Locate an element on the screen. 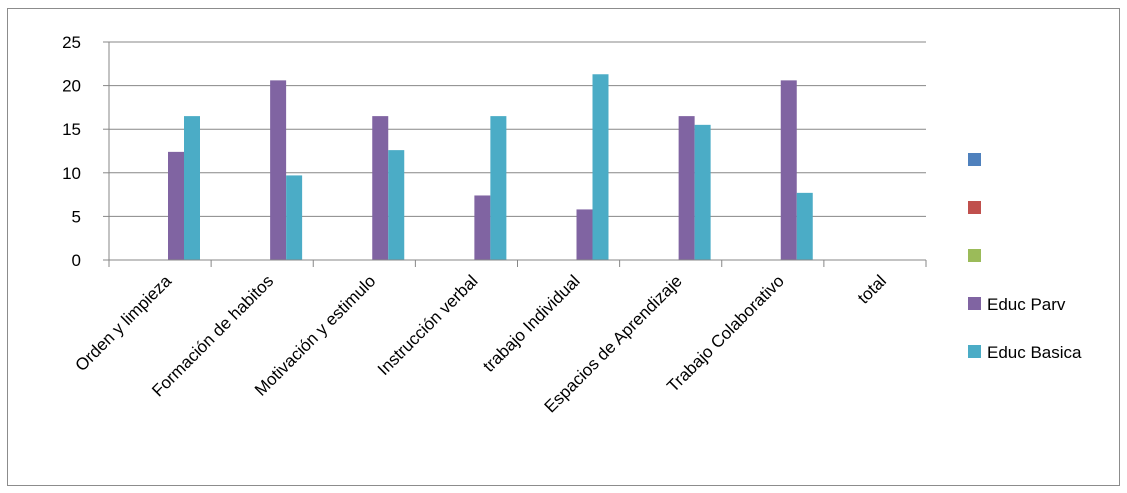  legend: Educ Parv Educ Basica is located at coordinates (1025, 257).